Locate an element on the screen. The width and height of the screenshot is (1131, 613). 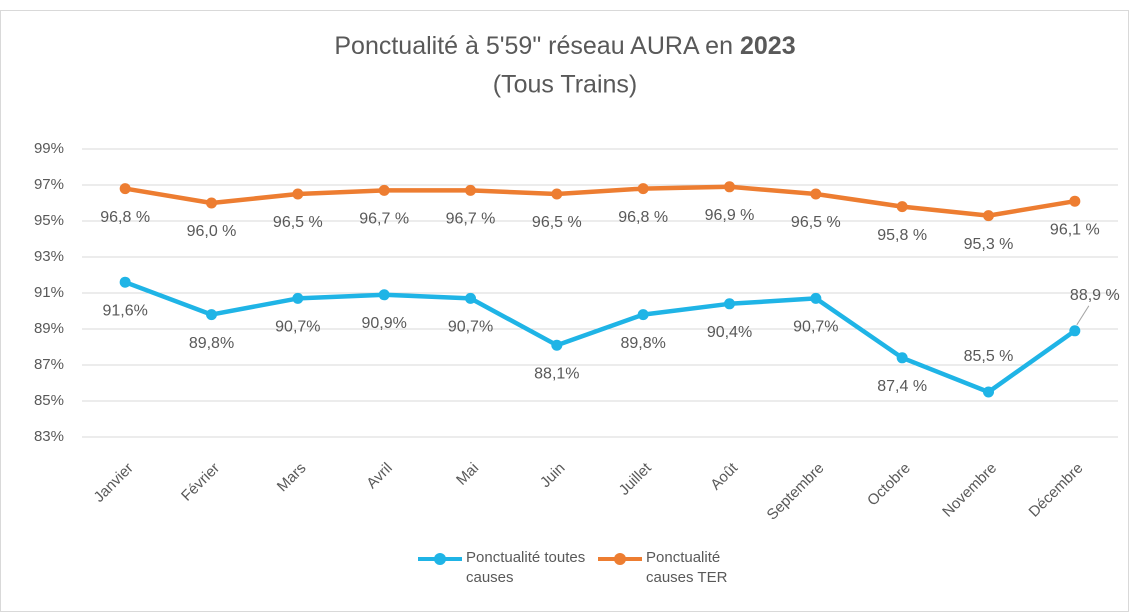
data-label: 88,9 % is located at coordinates (1095, 295).